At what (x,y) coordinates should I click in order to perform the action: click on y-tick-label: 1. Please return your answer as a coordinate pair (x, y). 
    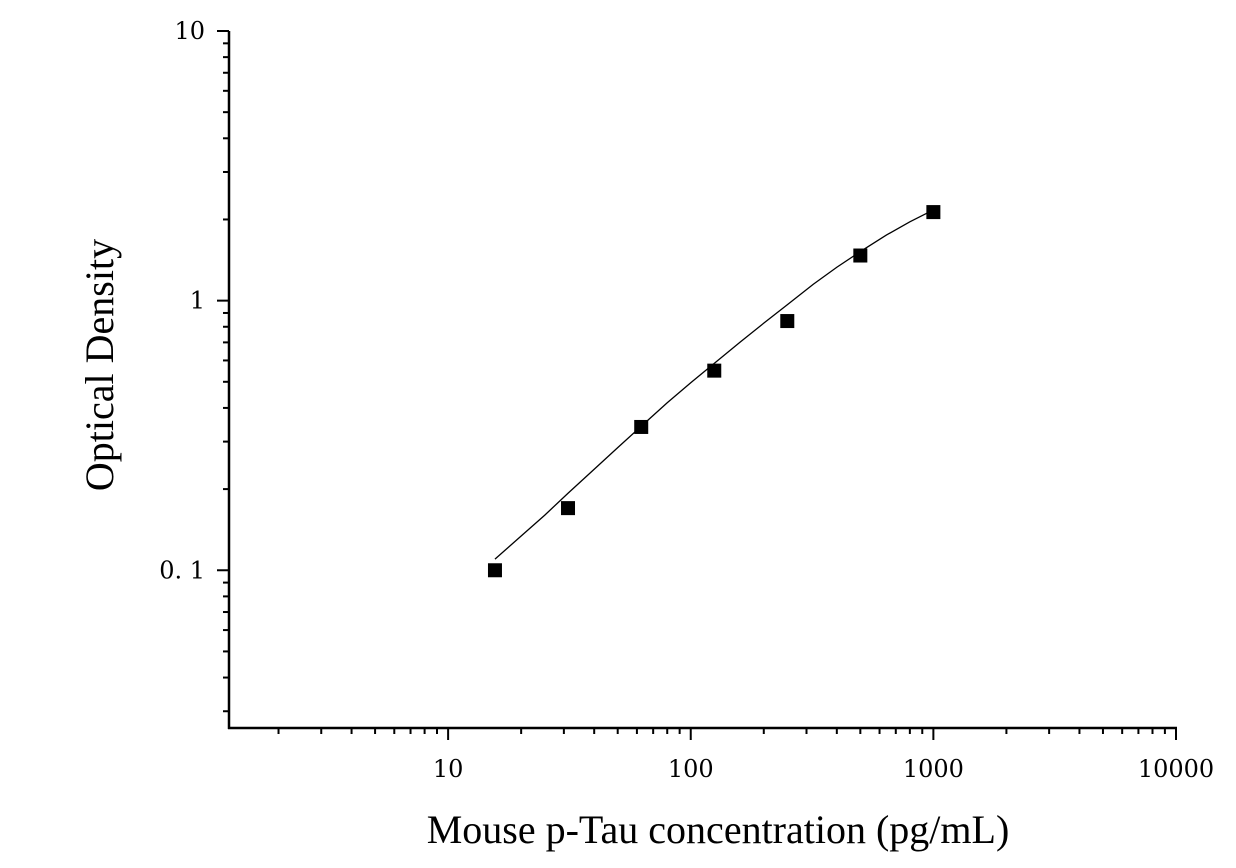
    Looking at the image, I should click on (197, 301).